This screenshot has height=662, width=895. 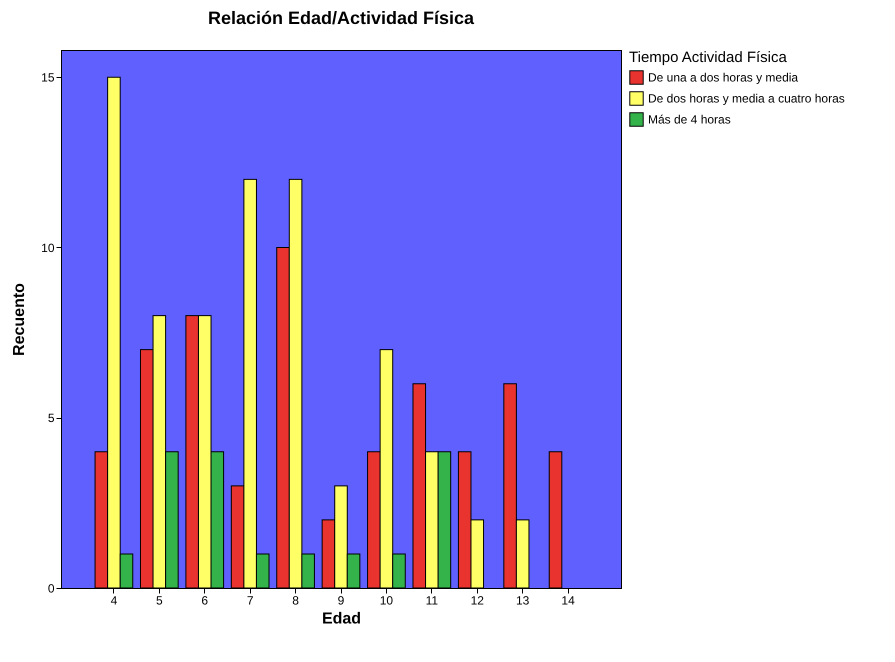 I want to click on x-tick-label: 9, so click(x=341, y=601).